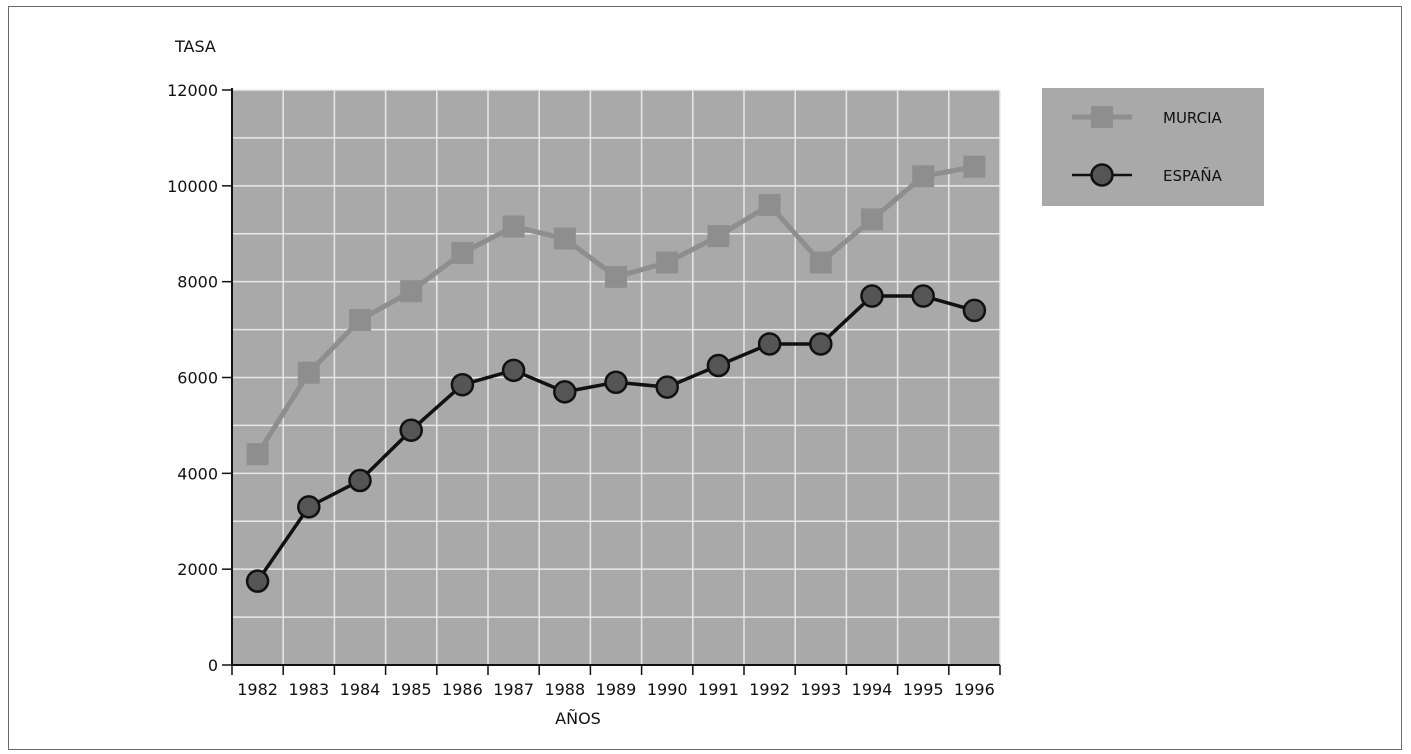 Image resolution: width=1411 pixels, height=754 pixels. What do you see at coordinates (308, 689) in the screenshot?
I see `x-tick-label: 1983` at bounding box center [308, 689].